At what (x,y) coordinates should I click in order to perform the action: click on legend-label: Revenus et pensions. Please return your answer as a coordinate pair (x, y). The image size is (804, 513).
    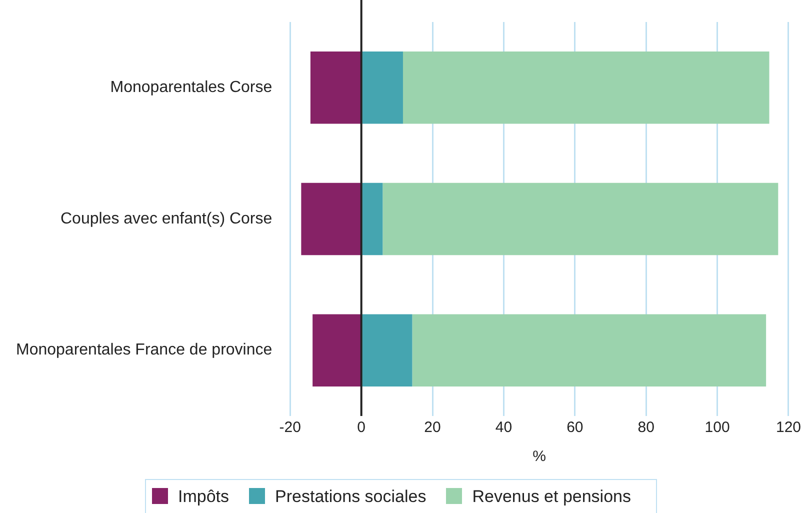
    Looking at the image, I should click on (551, 496).